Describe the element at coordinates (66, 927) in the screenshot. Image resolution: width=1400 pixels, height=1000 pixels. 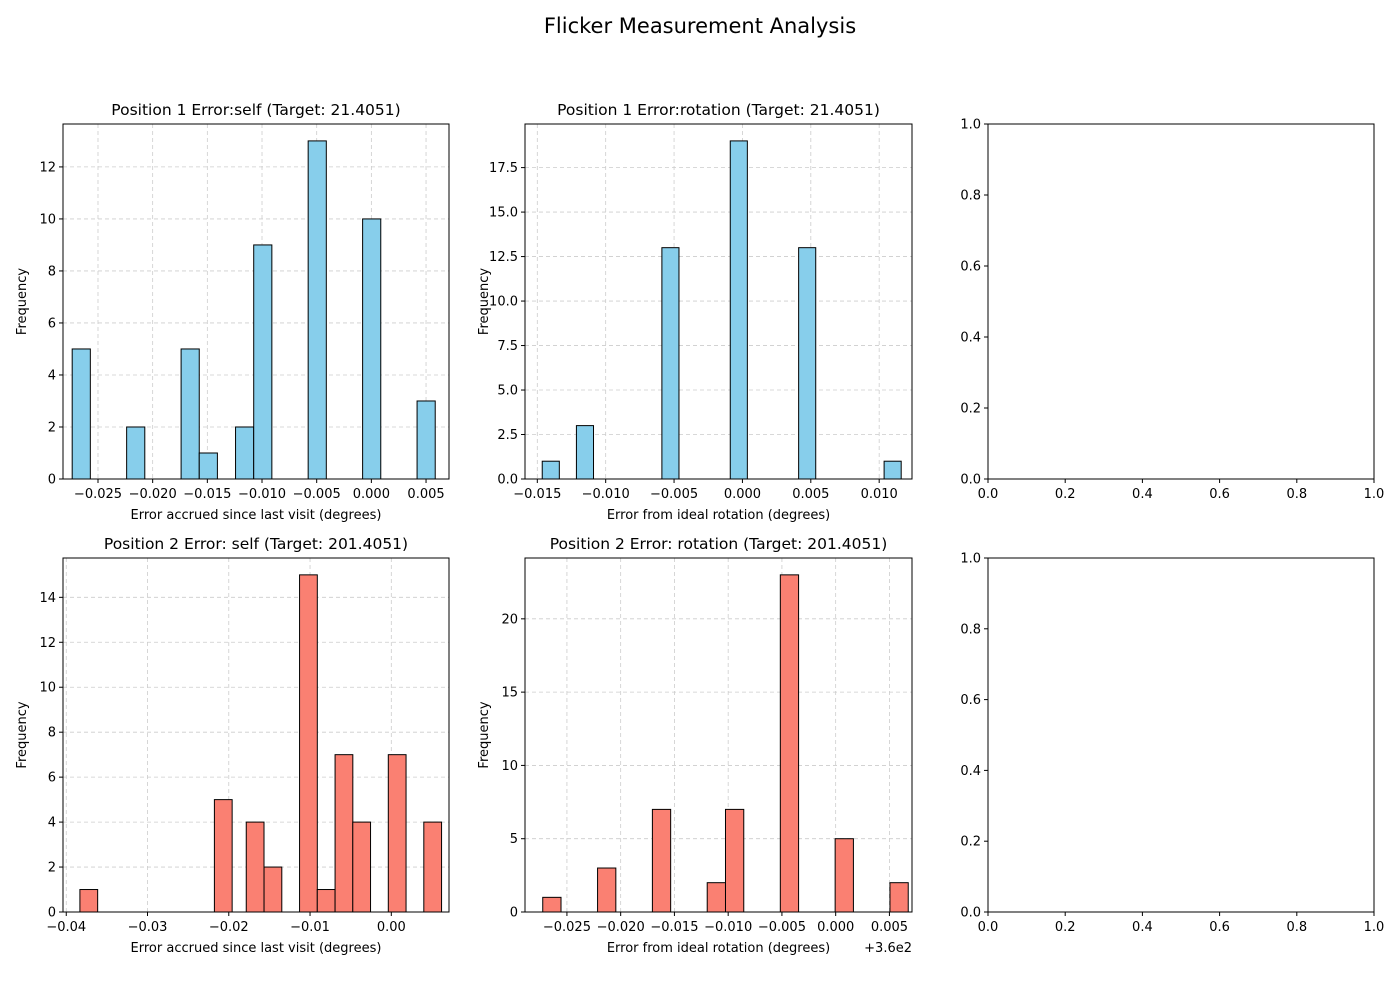
I see `x-tick-label: −0.04` at that location.